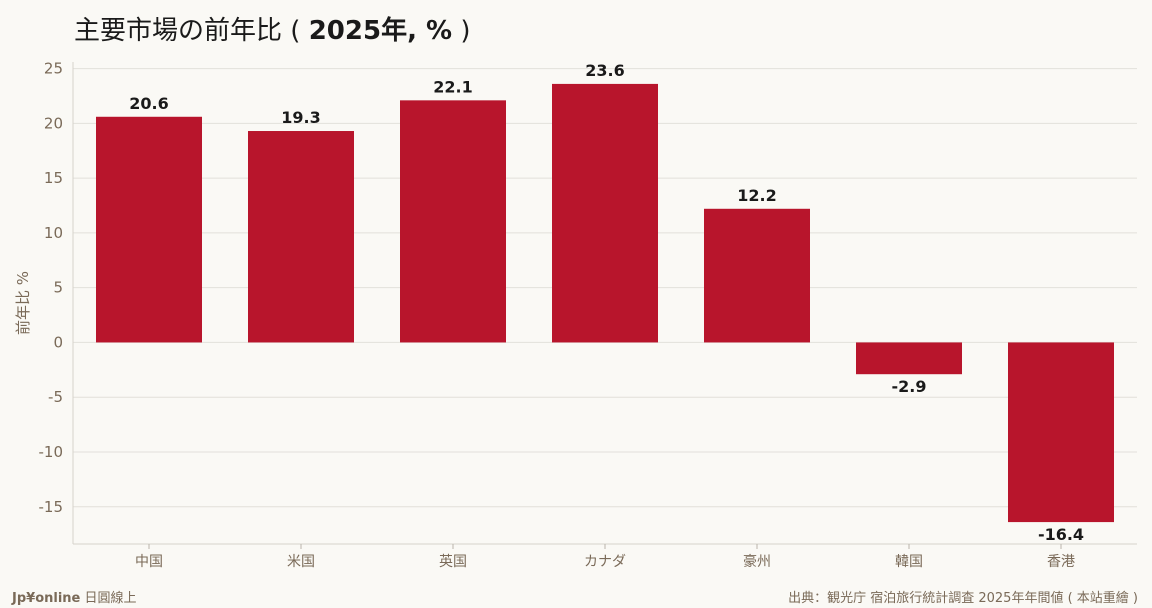  What do you see at coordinates (605, 562) in the screenshot?
I see `x-tick-label: カナダ` at bounding box center [605, 562].